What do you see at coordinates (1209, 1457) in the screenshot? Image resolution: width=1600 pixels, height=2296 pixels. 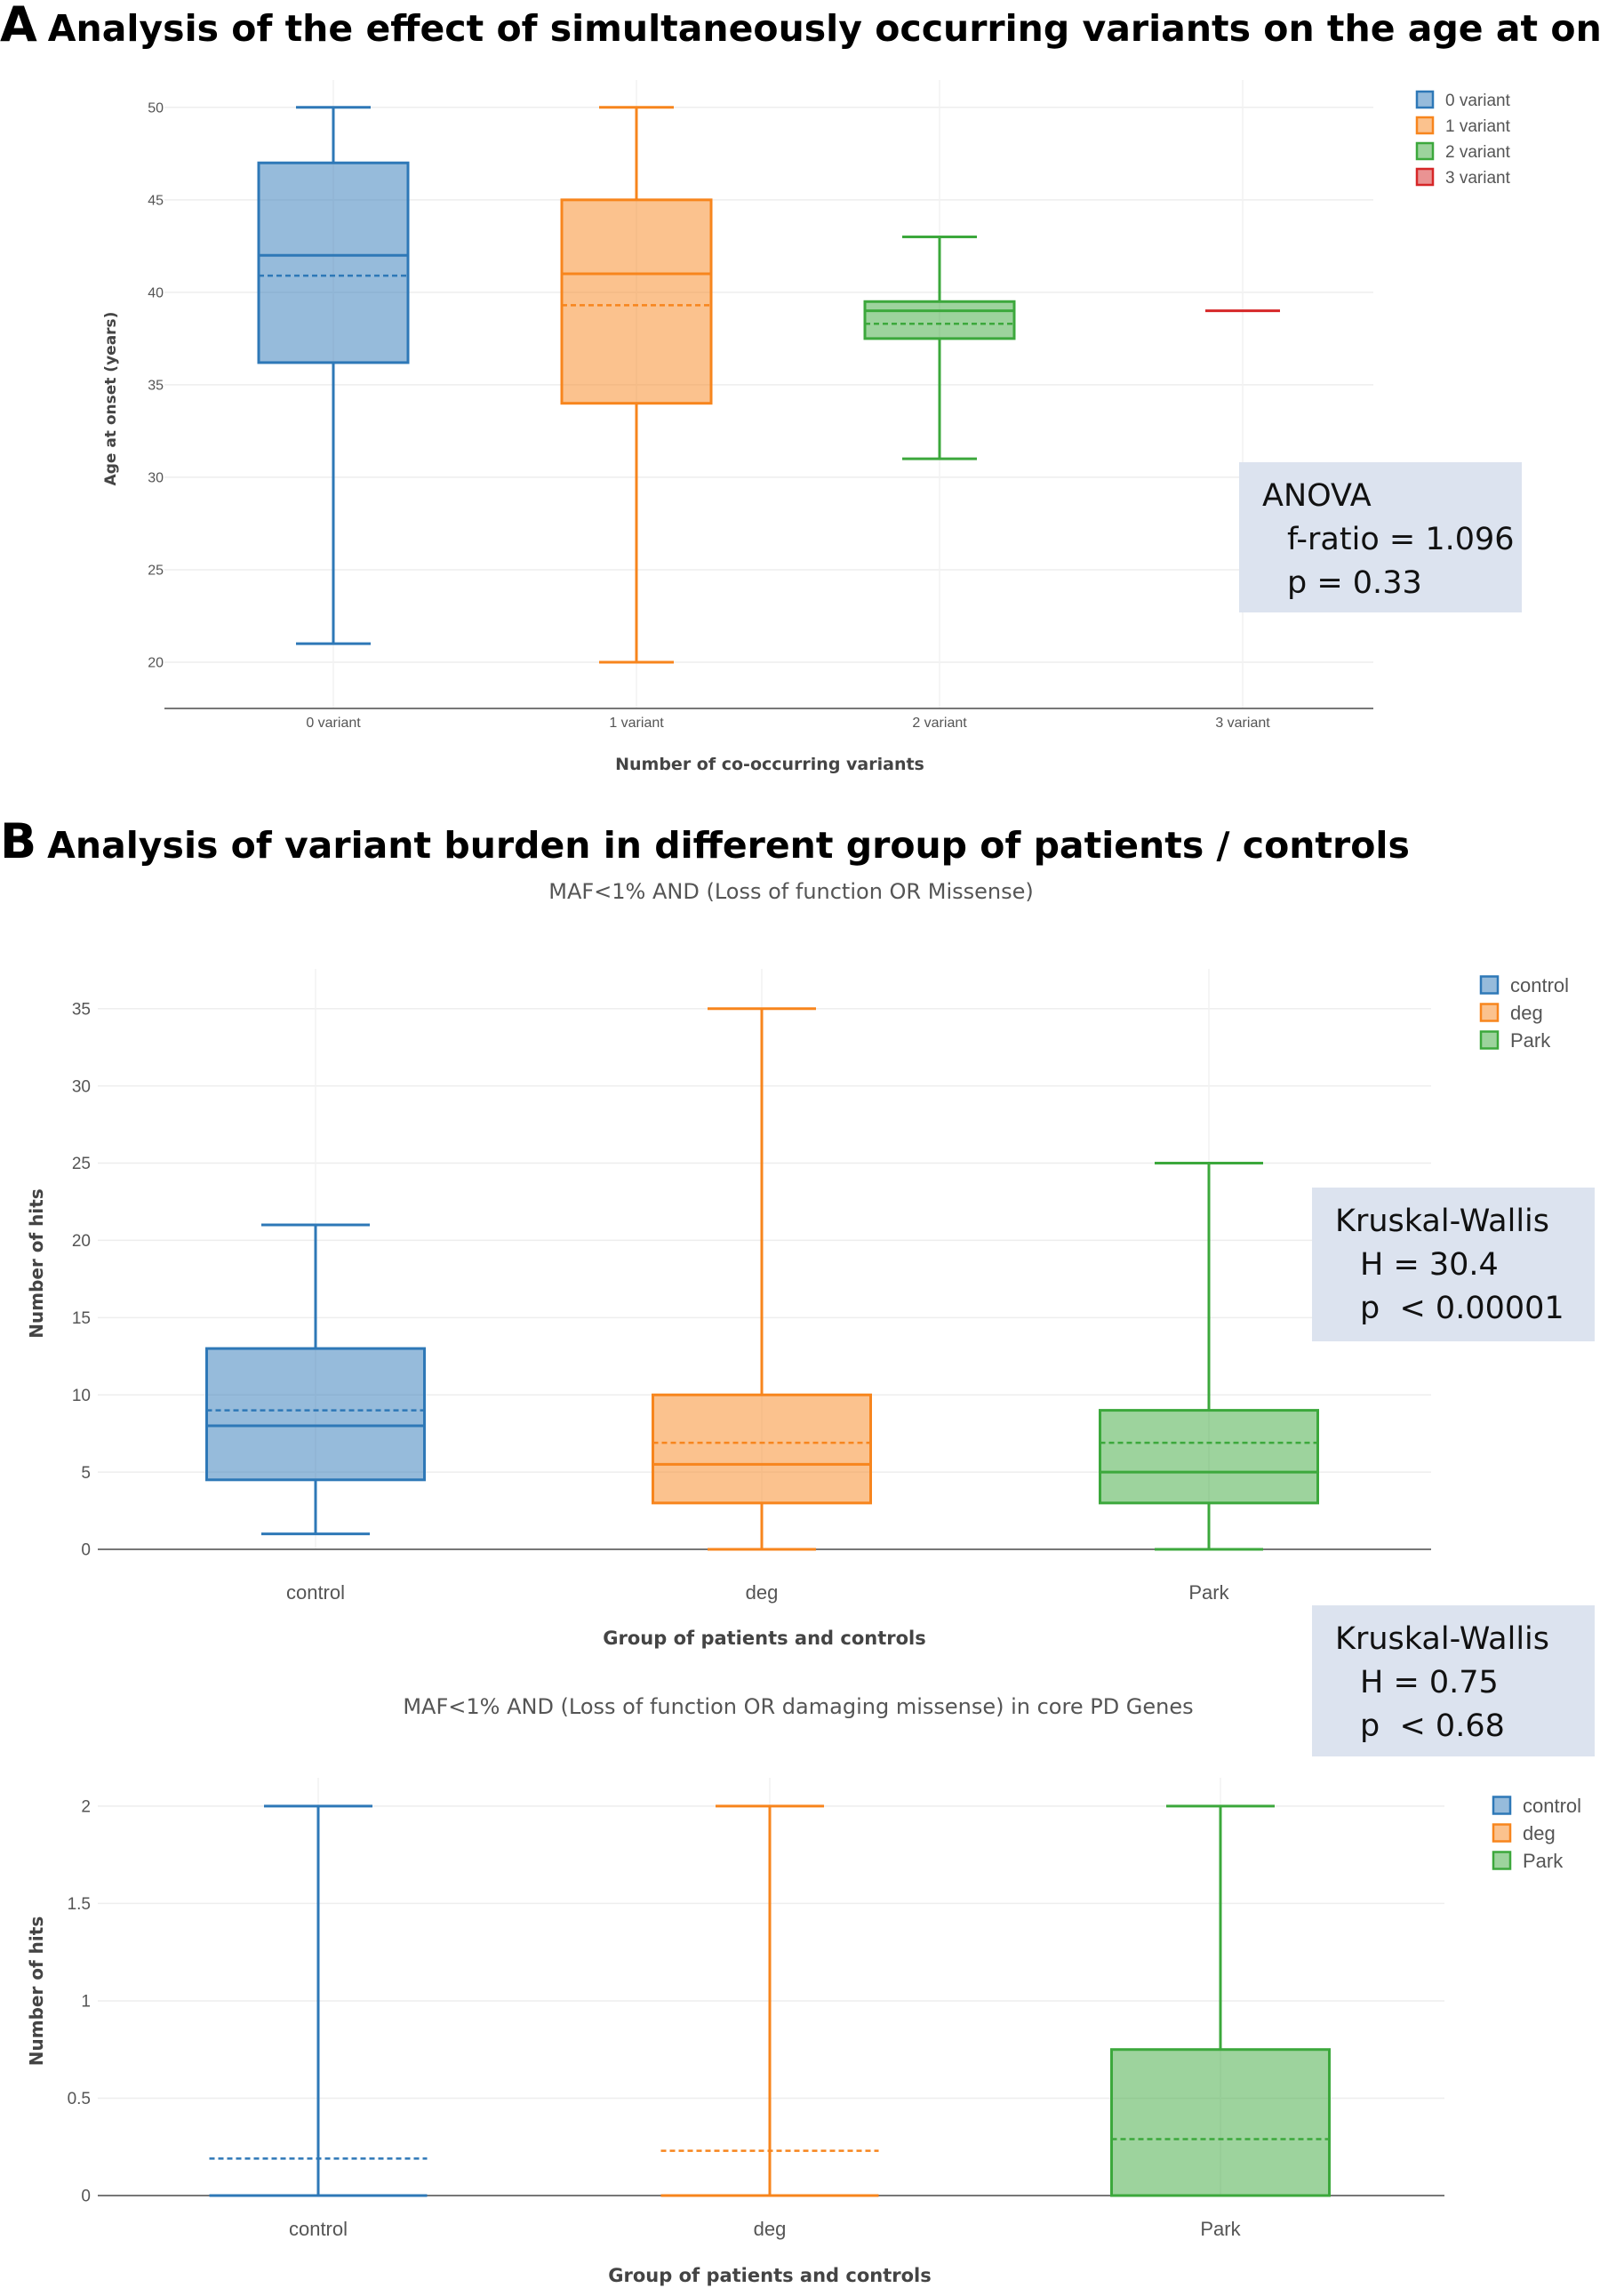 I see `chart-b1-box-park` at bounding box center [1209, 1457].